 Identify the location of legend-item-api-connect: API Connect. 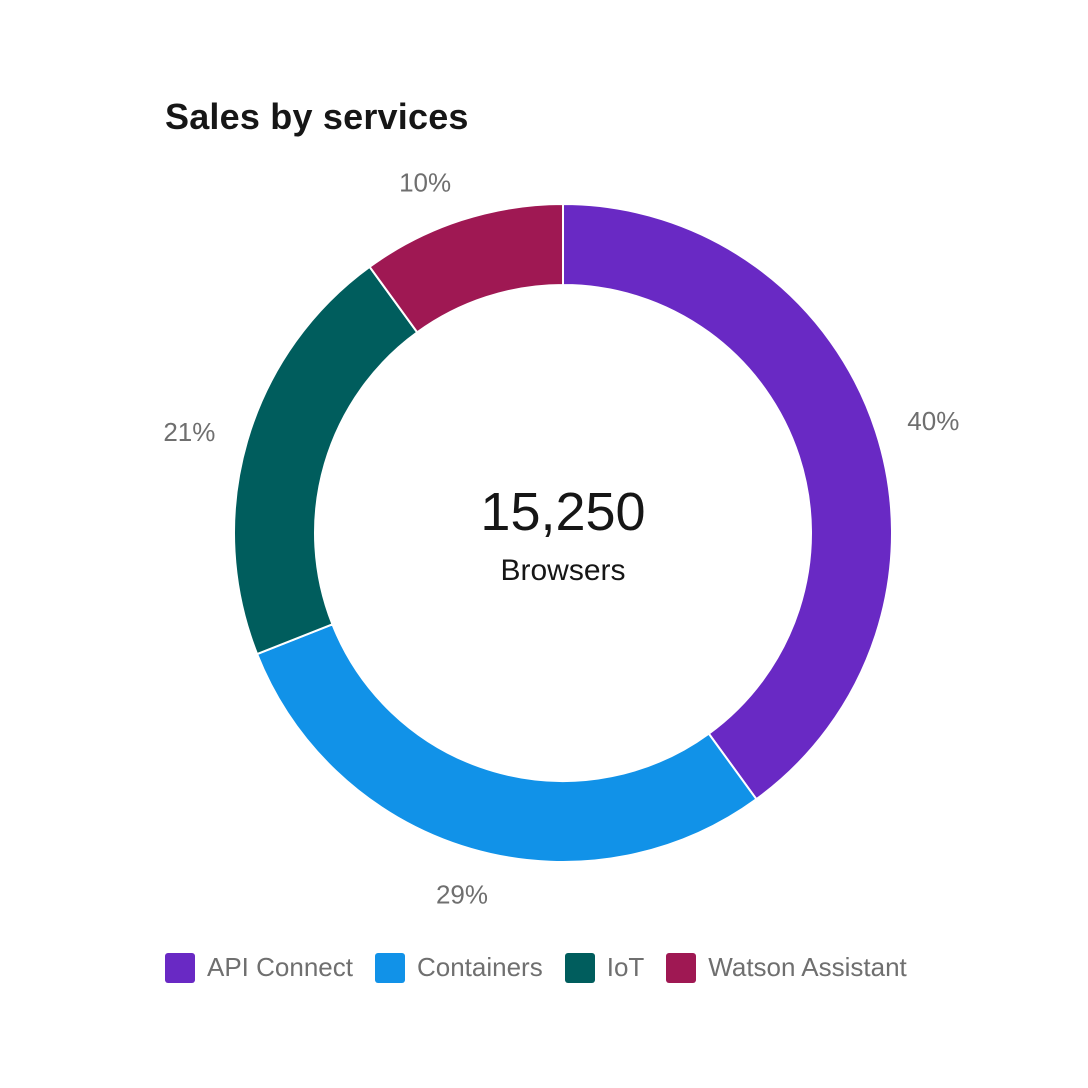
(259, 967).